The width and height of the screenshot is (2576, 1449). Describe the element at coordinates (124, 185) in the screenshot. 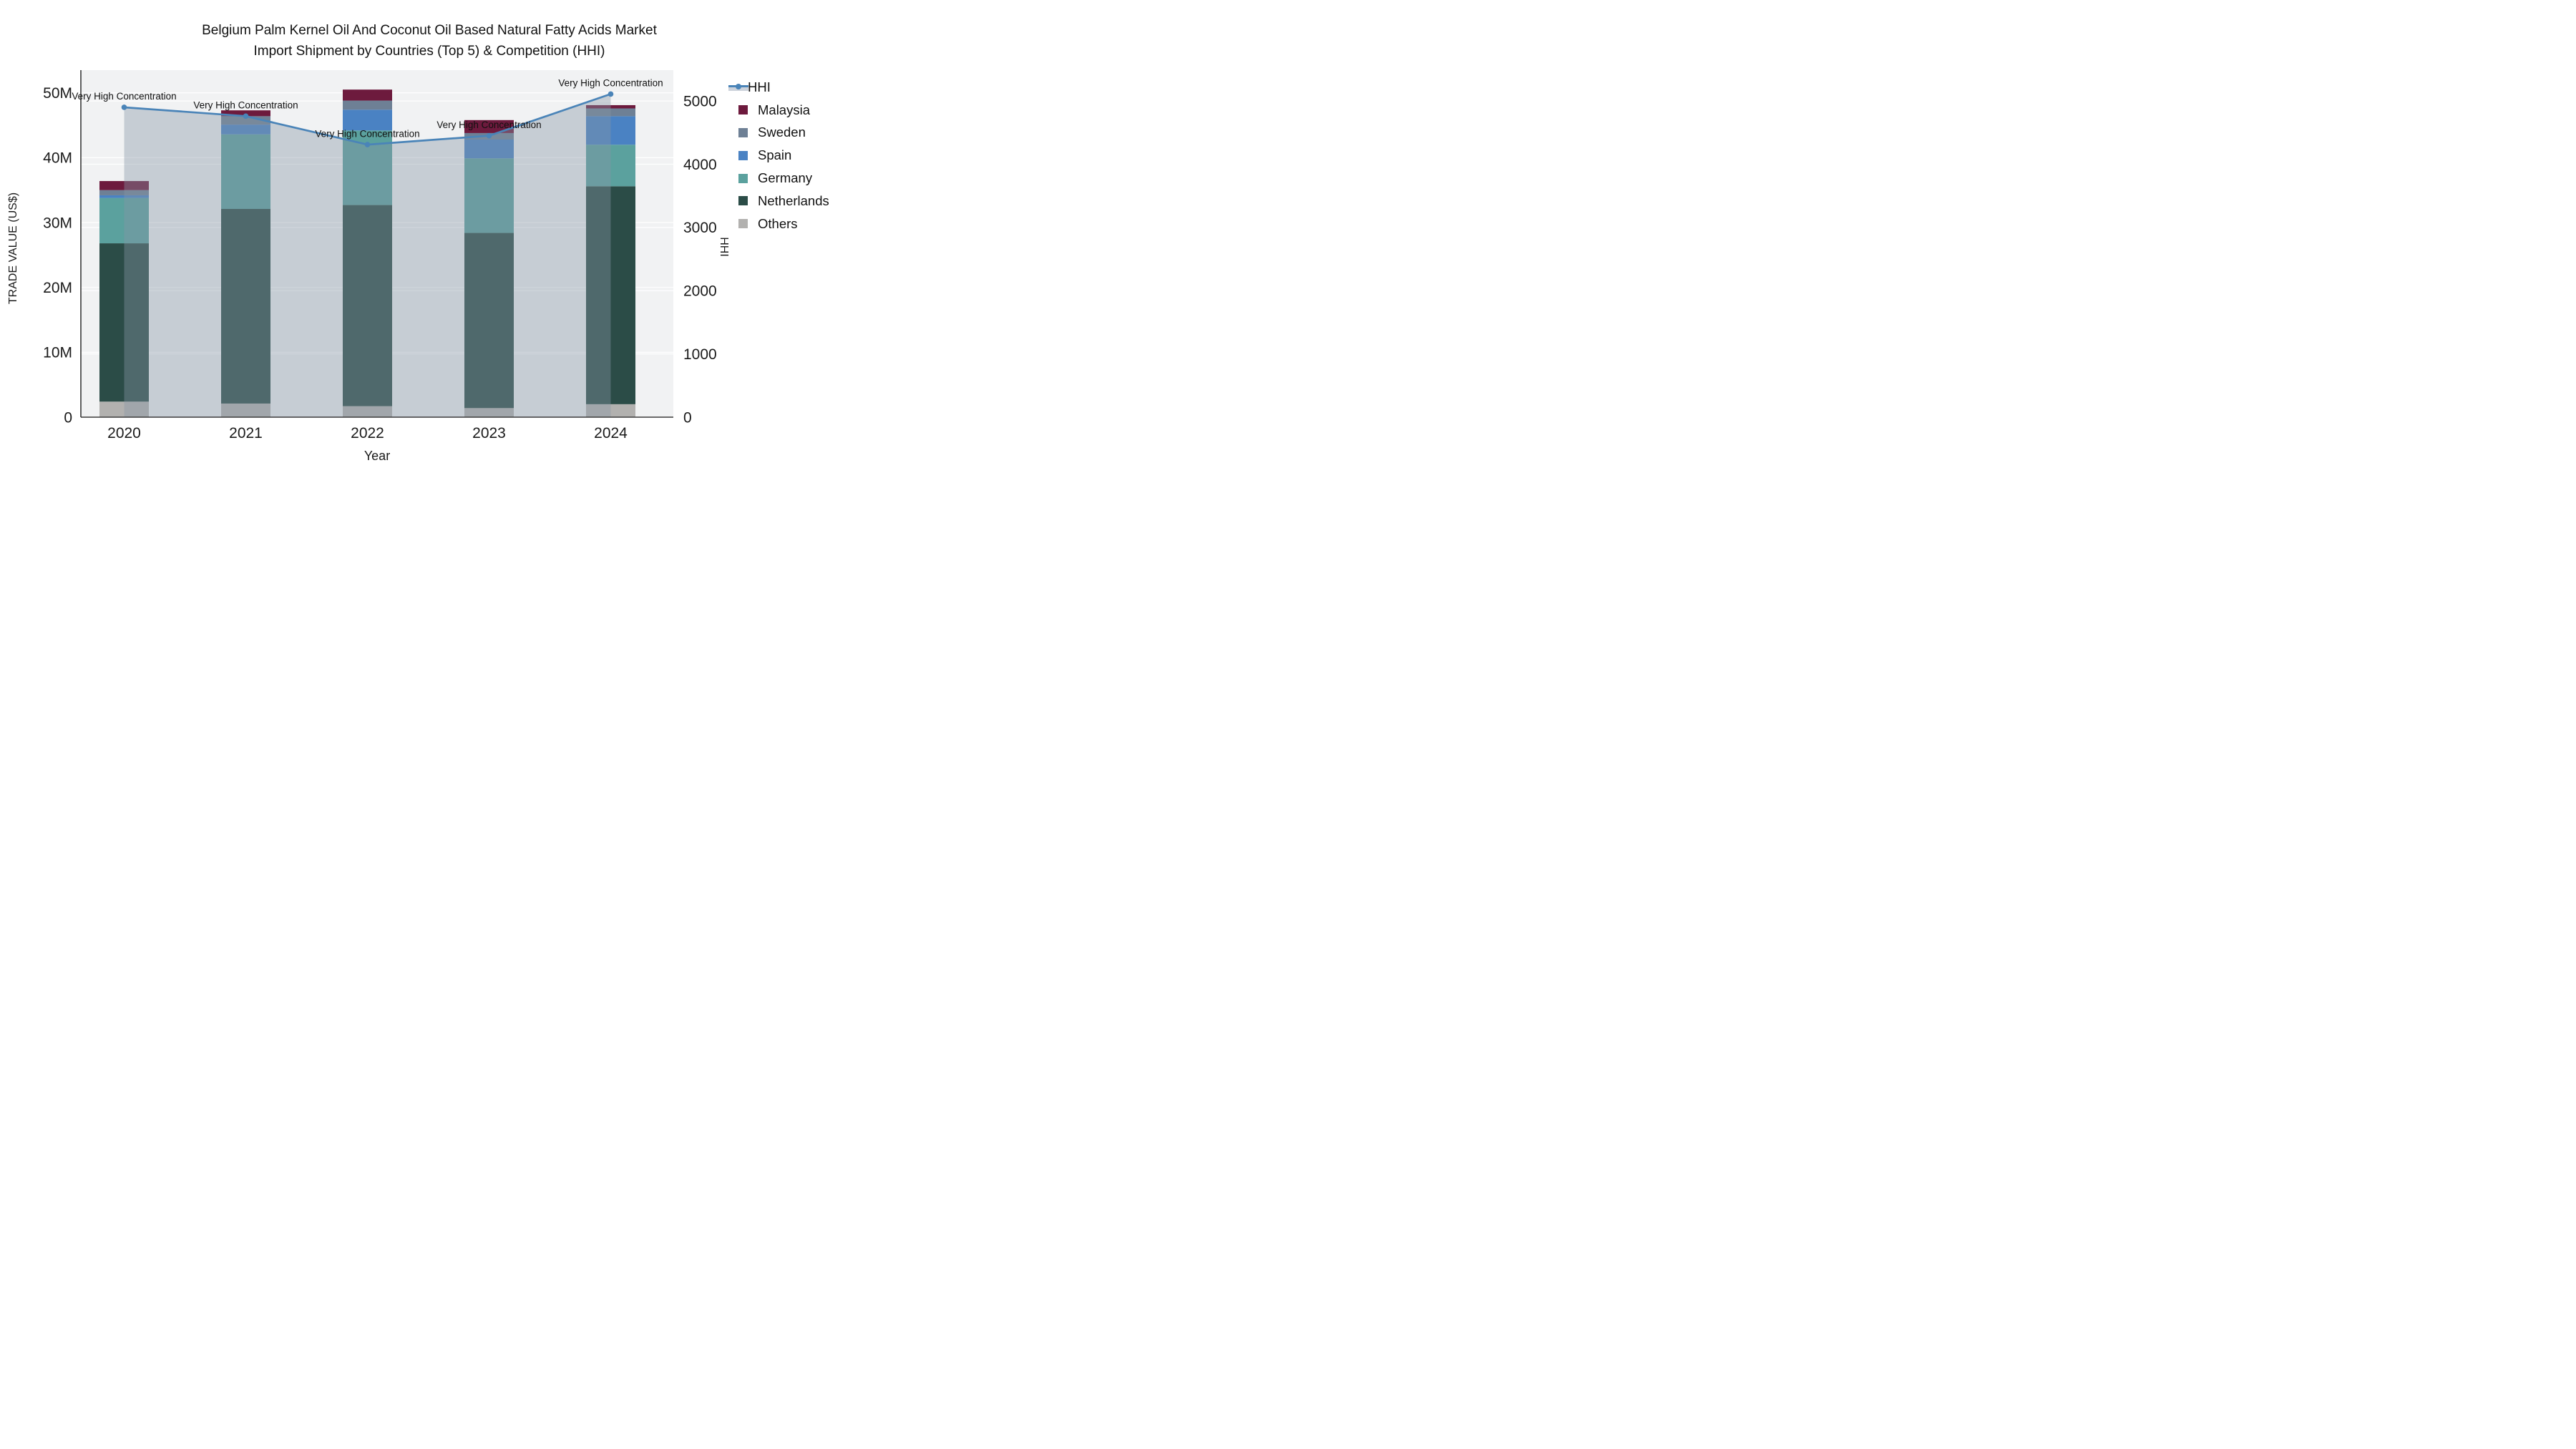

I see `bar-segment-malaysia-2020` at that location.